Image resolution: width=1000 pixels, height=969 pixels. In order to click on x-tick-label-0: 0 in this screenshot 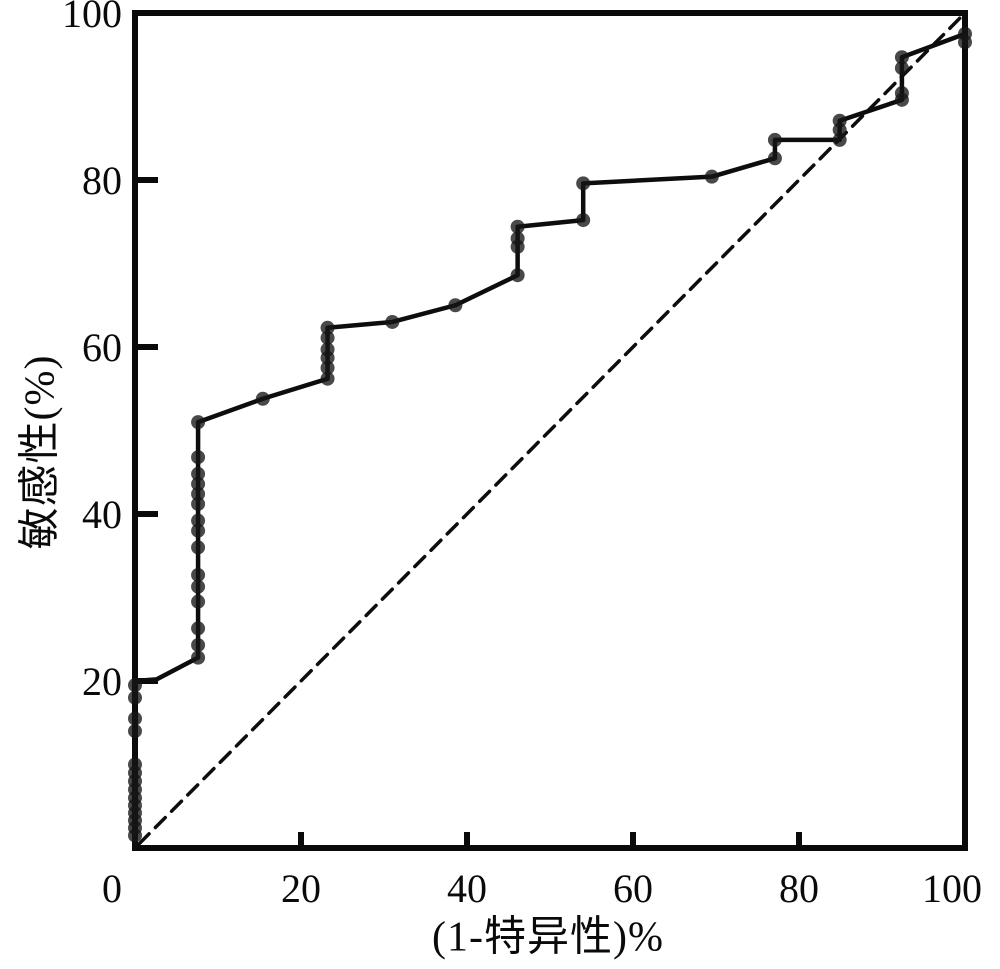, I will do `click(112, 888)`.